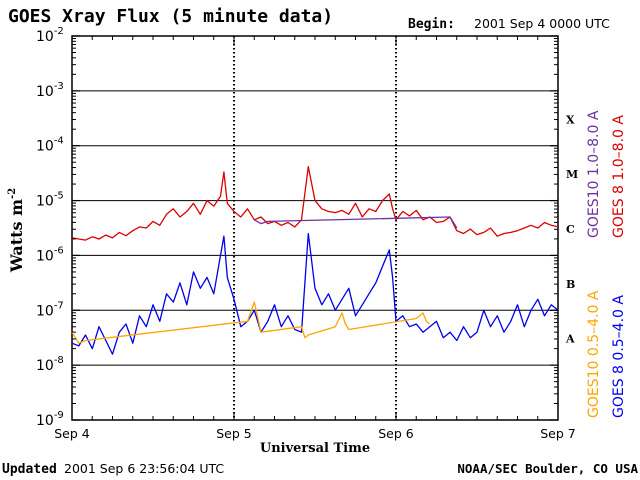  I want to click on x-tick-label: Sep 6, so click(396, 433).